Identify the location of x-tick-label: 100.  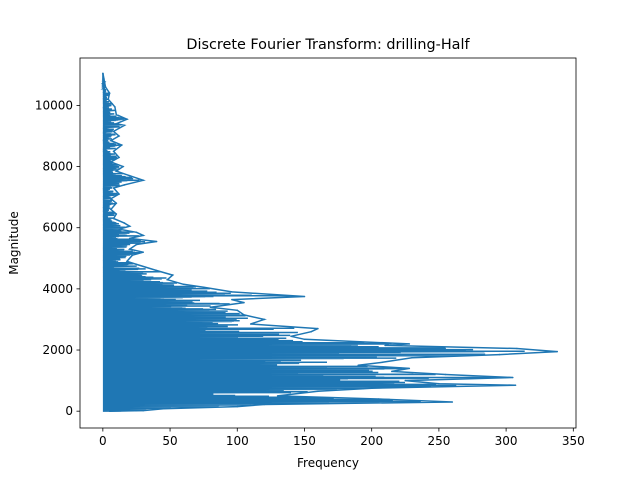
(237, 441).